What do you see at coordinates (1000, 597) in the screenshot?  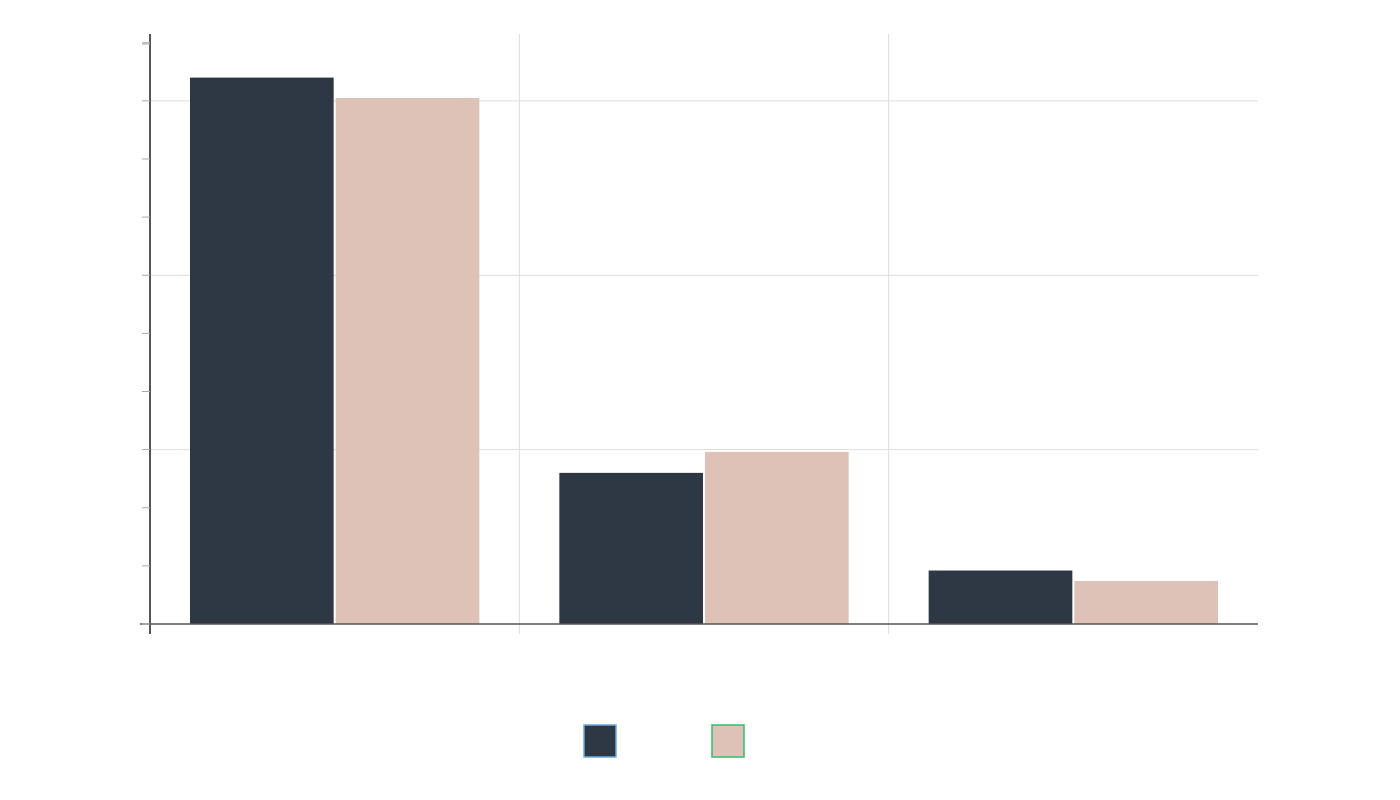 I see `bar-series1-cat3` at bounding box center [1000, 597].